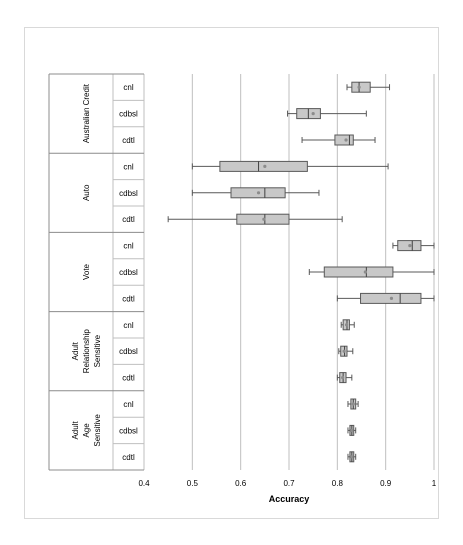 The image size is (463, 545). I want to click on group-label: Age, so click(86, 430).